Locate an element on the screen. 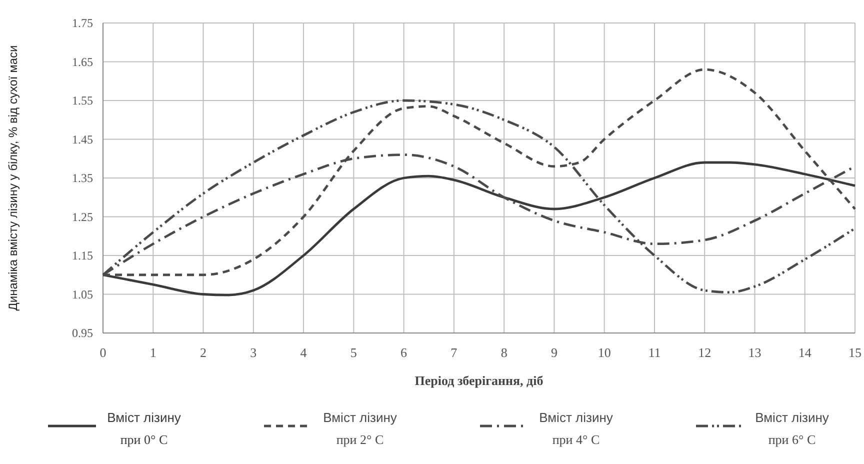  y-tick-label: 1.35 is located at coordinates (82, 178).